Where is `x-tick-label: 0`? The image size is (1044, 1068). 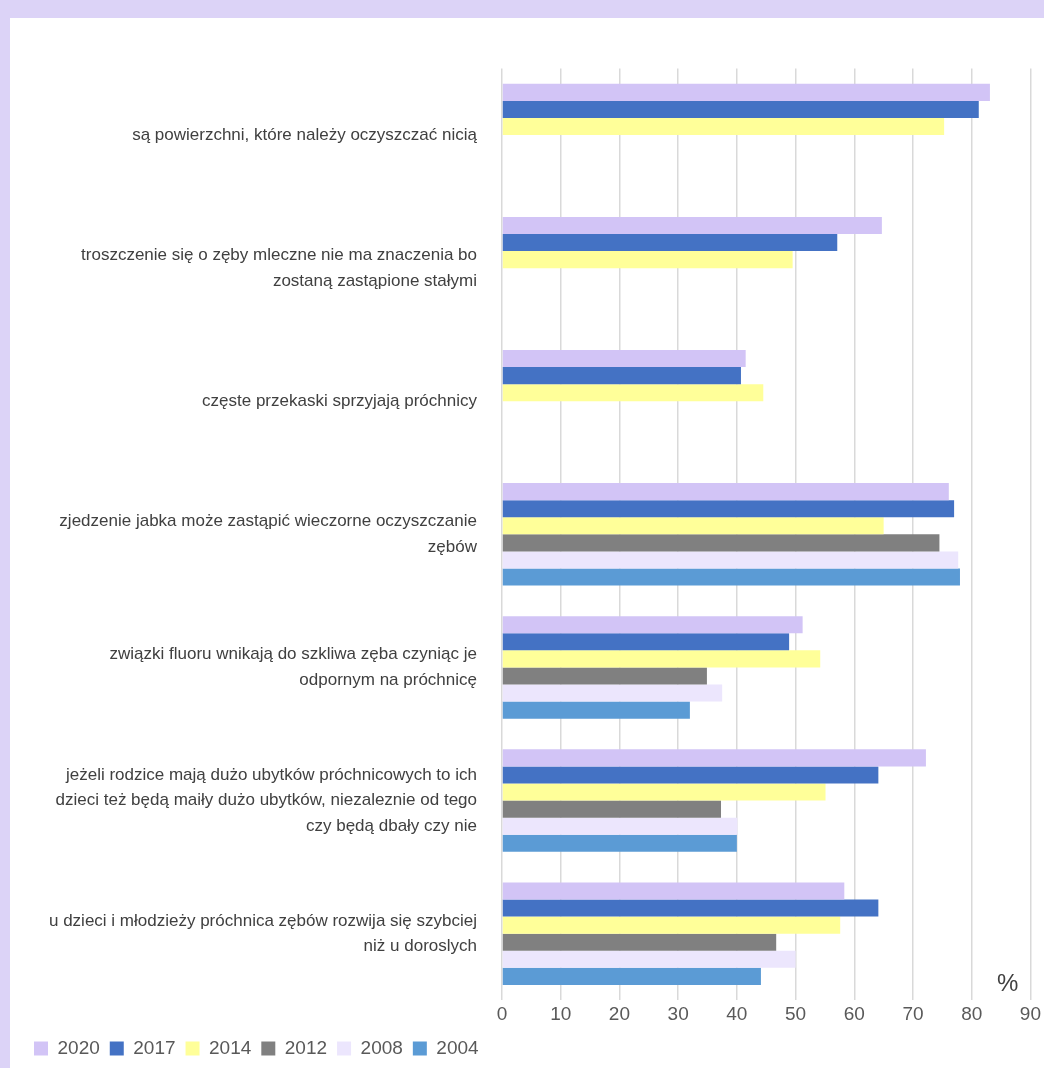 x-tick-label: 0 is located at coordinates (502, 1013).